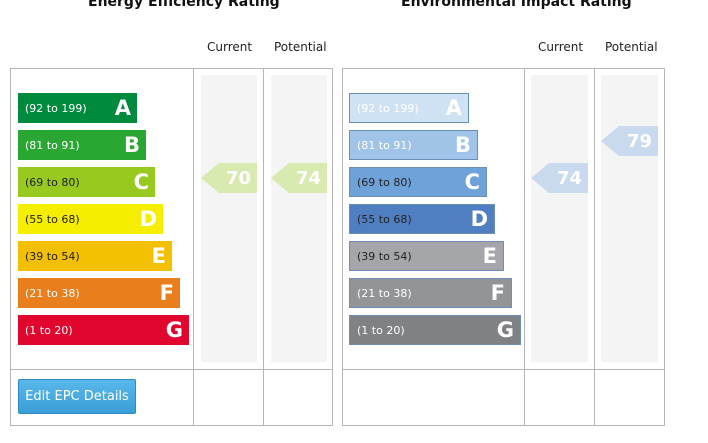 Image resolution: width=708 pixels, height=443 pixels. What do you see at coordinates (639, 141) in the screenshot?
I see `environment-potential-value: 79` at bounding box center [639, 141].